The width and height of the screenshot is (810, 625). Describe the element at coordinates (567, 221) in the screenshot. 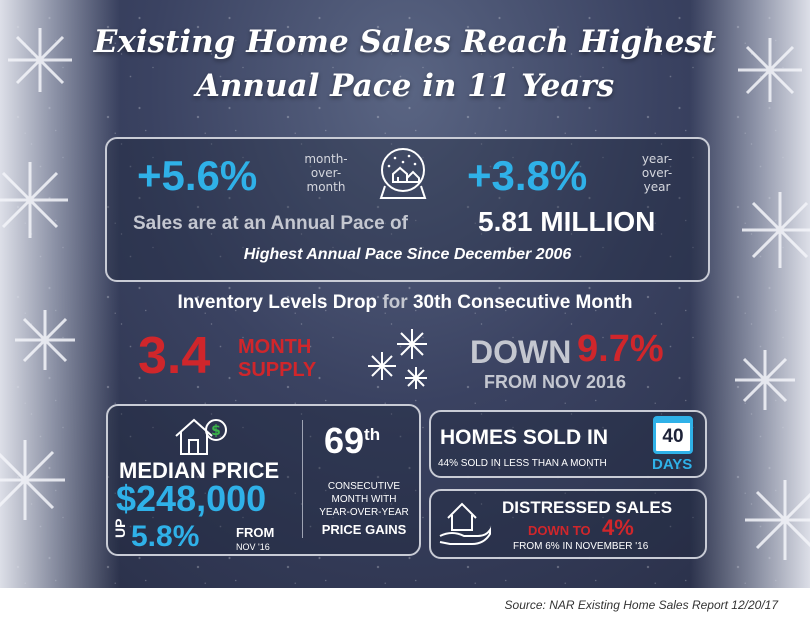

I see `pace-value: 5.81 MILLION` at that location.